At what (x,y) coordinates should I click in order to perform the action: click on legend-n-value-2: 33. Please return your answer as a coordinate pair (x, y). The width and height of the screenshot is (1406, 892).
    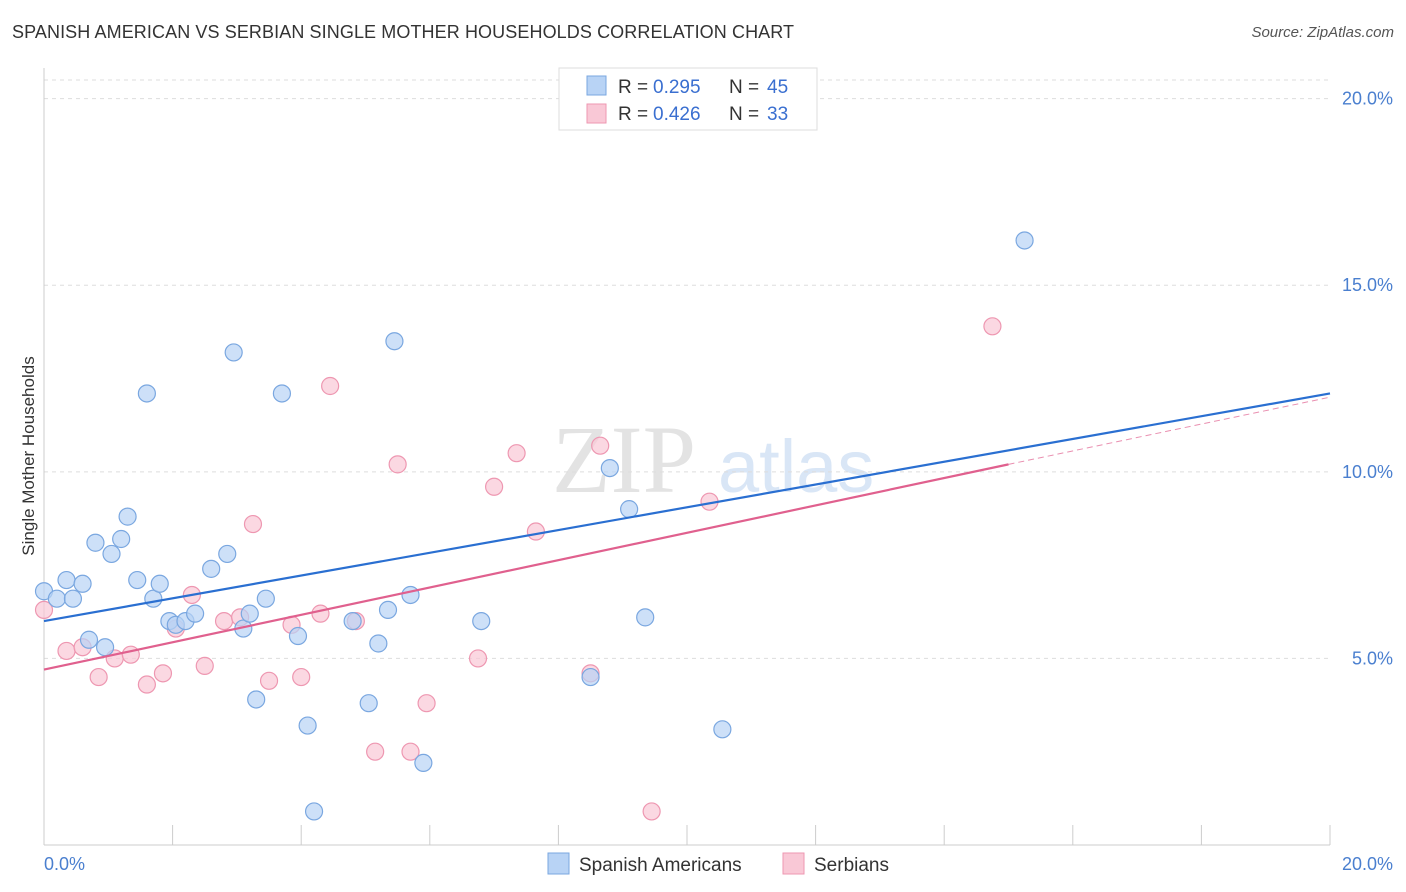
    Looking at the image, I should click on (777, 114).